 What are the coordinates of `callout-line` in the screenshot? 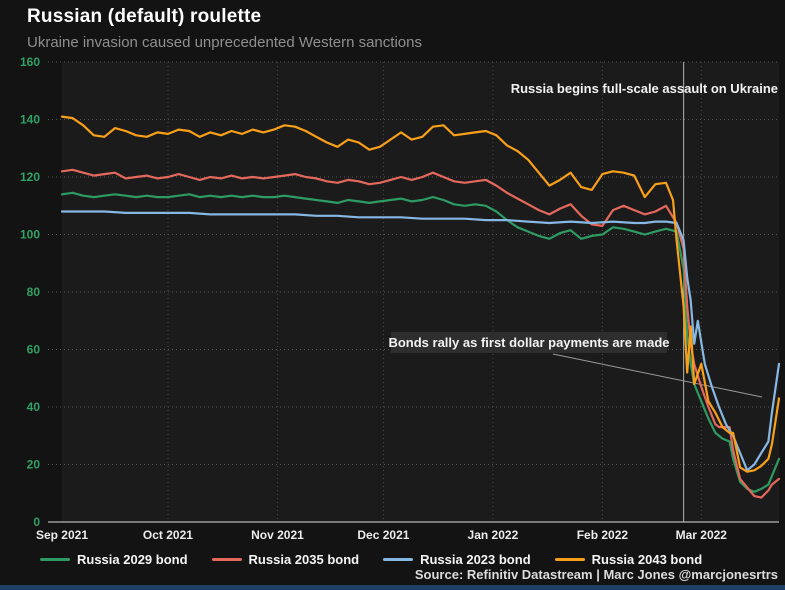 It's located at (657, 375).